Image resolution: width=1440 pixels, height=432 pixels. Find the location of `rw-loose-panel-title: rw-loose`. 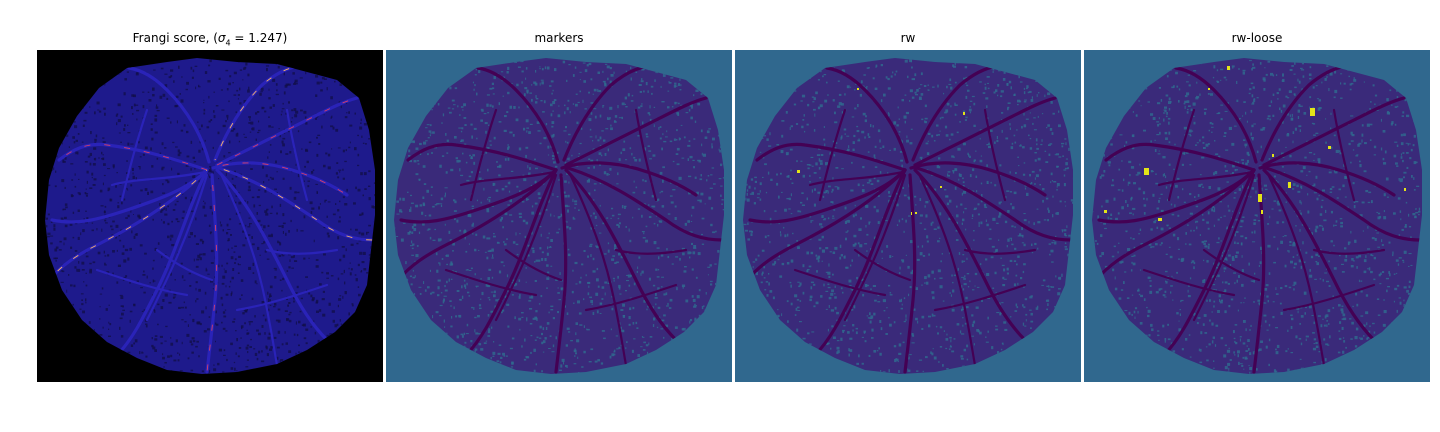

rw-loose-panel-title: rw-loose is located at coordinates (1257, 38).